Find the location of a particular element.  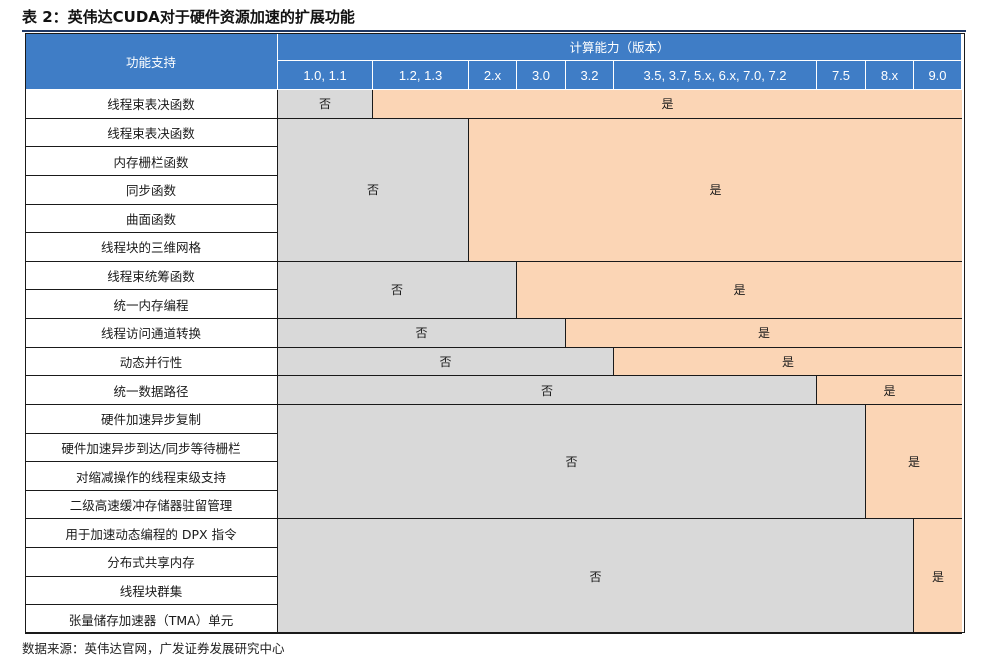

feature-label: 曲面函数 is located at coordinates (151, 219).